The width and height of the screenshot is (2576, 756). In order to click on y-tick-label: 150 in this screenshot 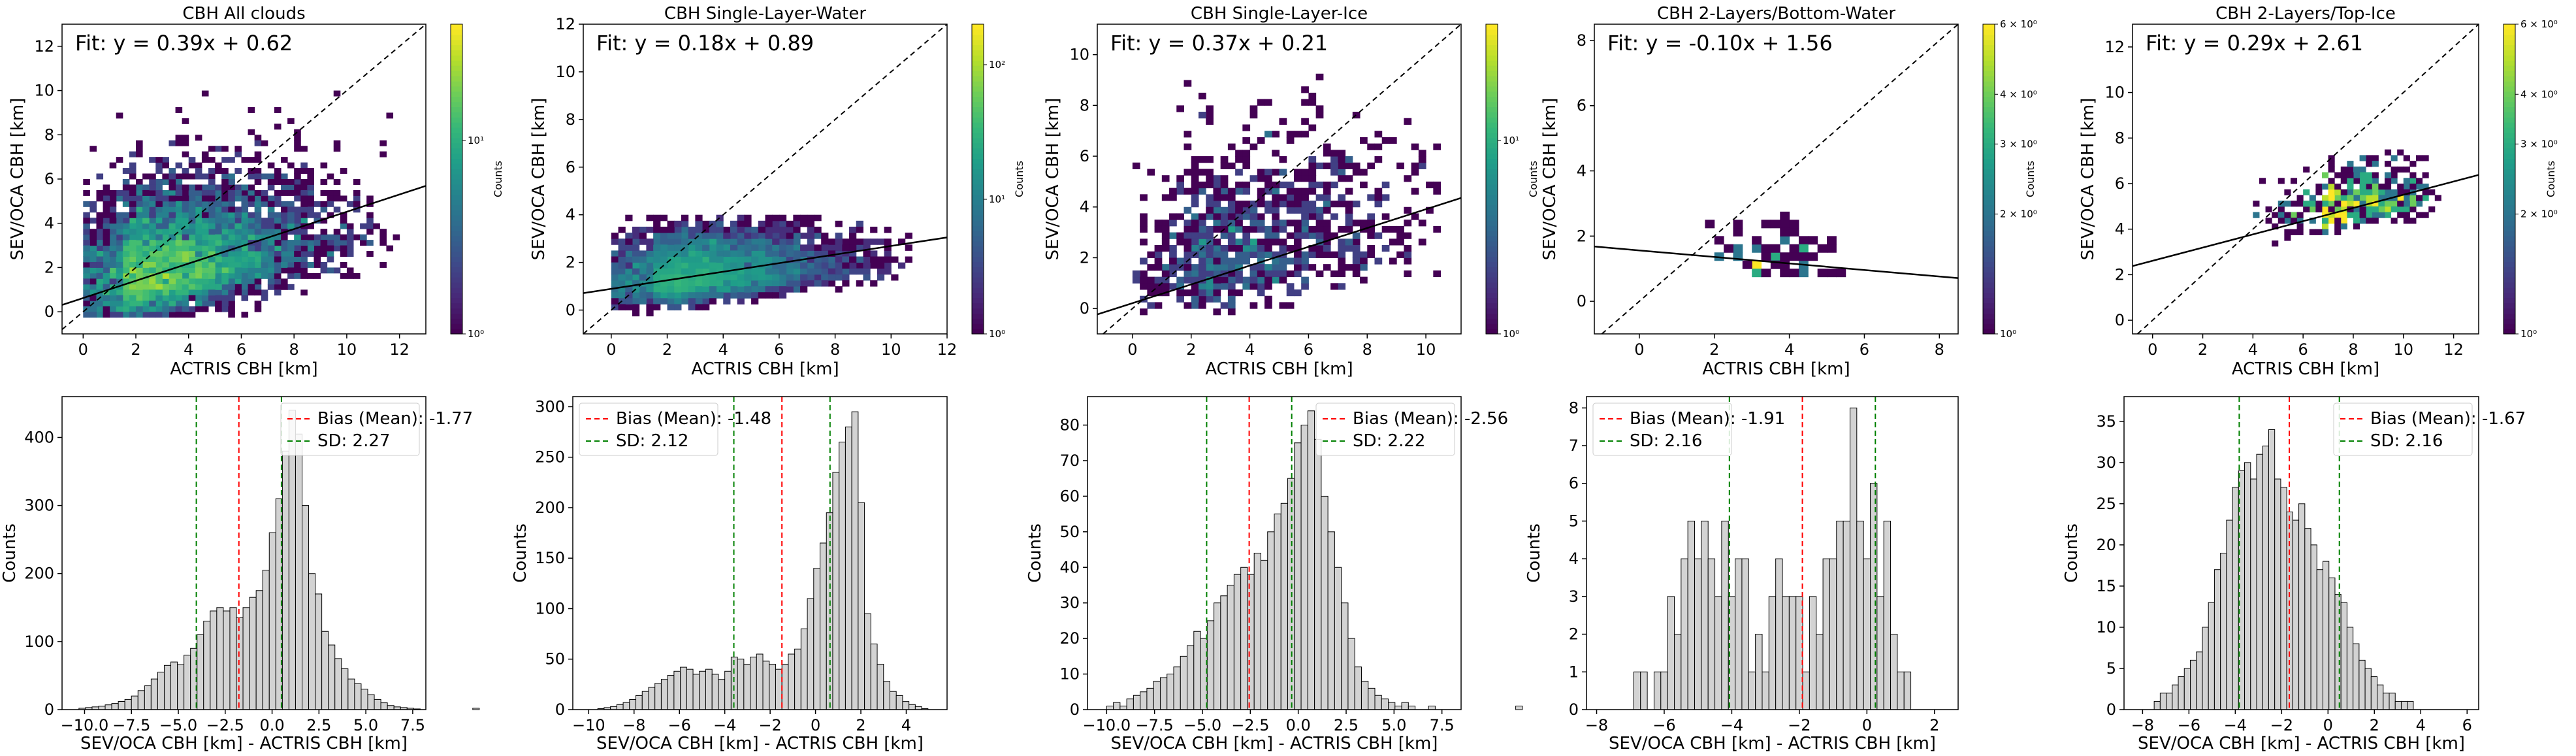, I will do `click(550, 558)`.